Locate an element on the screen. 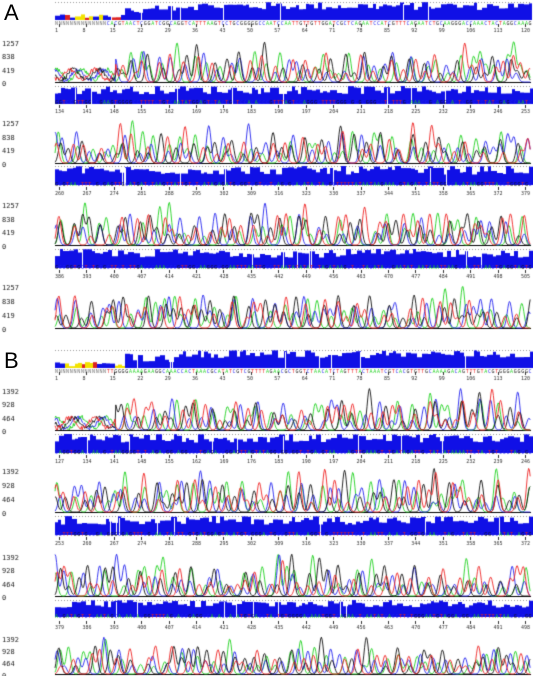 The height and width of the screenshot is (676, 533). panel-a-label: A is located at coordinates (11, 12).